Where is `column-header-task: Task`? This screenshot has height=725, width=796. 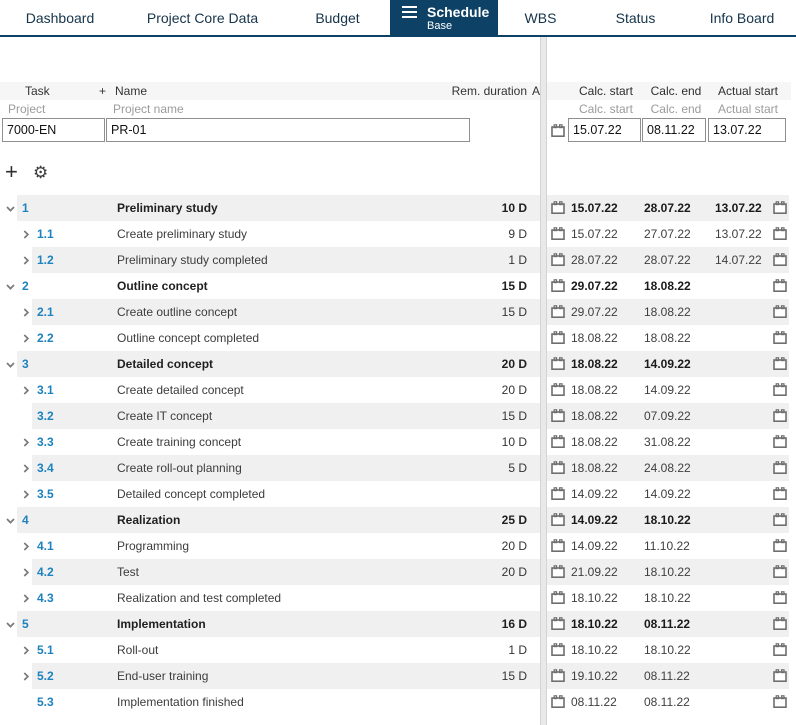 column-header-task: Task is located at coordinates (37, 91).